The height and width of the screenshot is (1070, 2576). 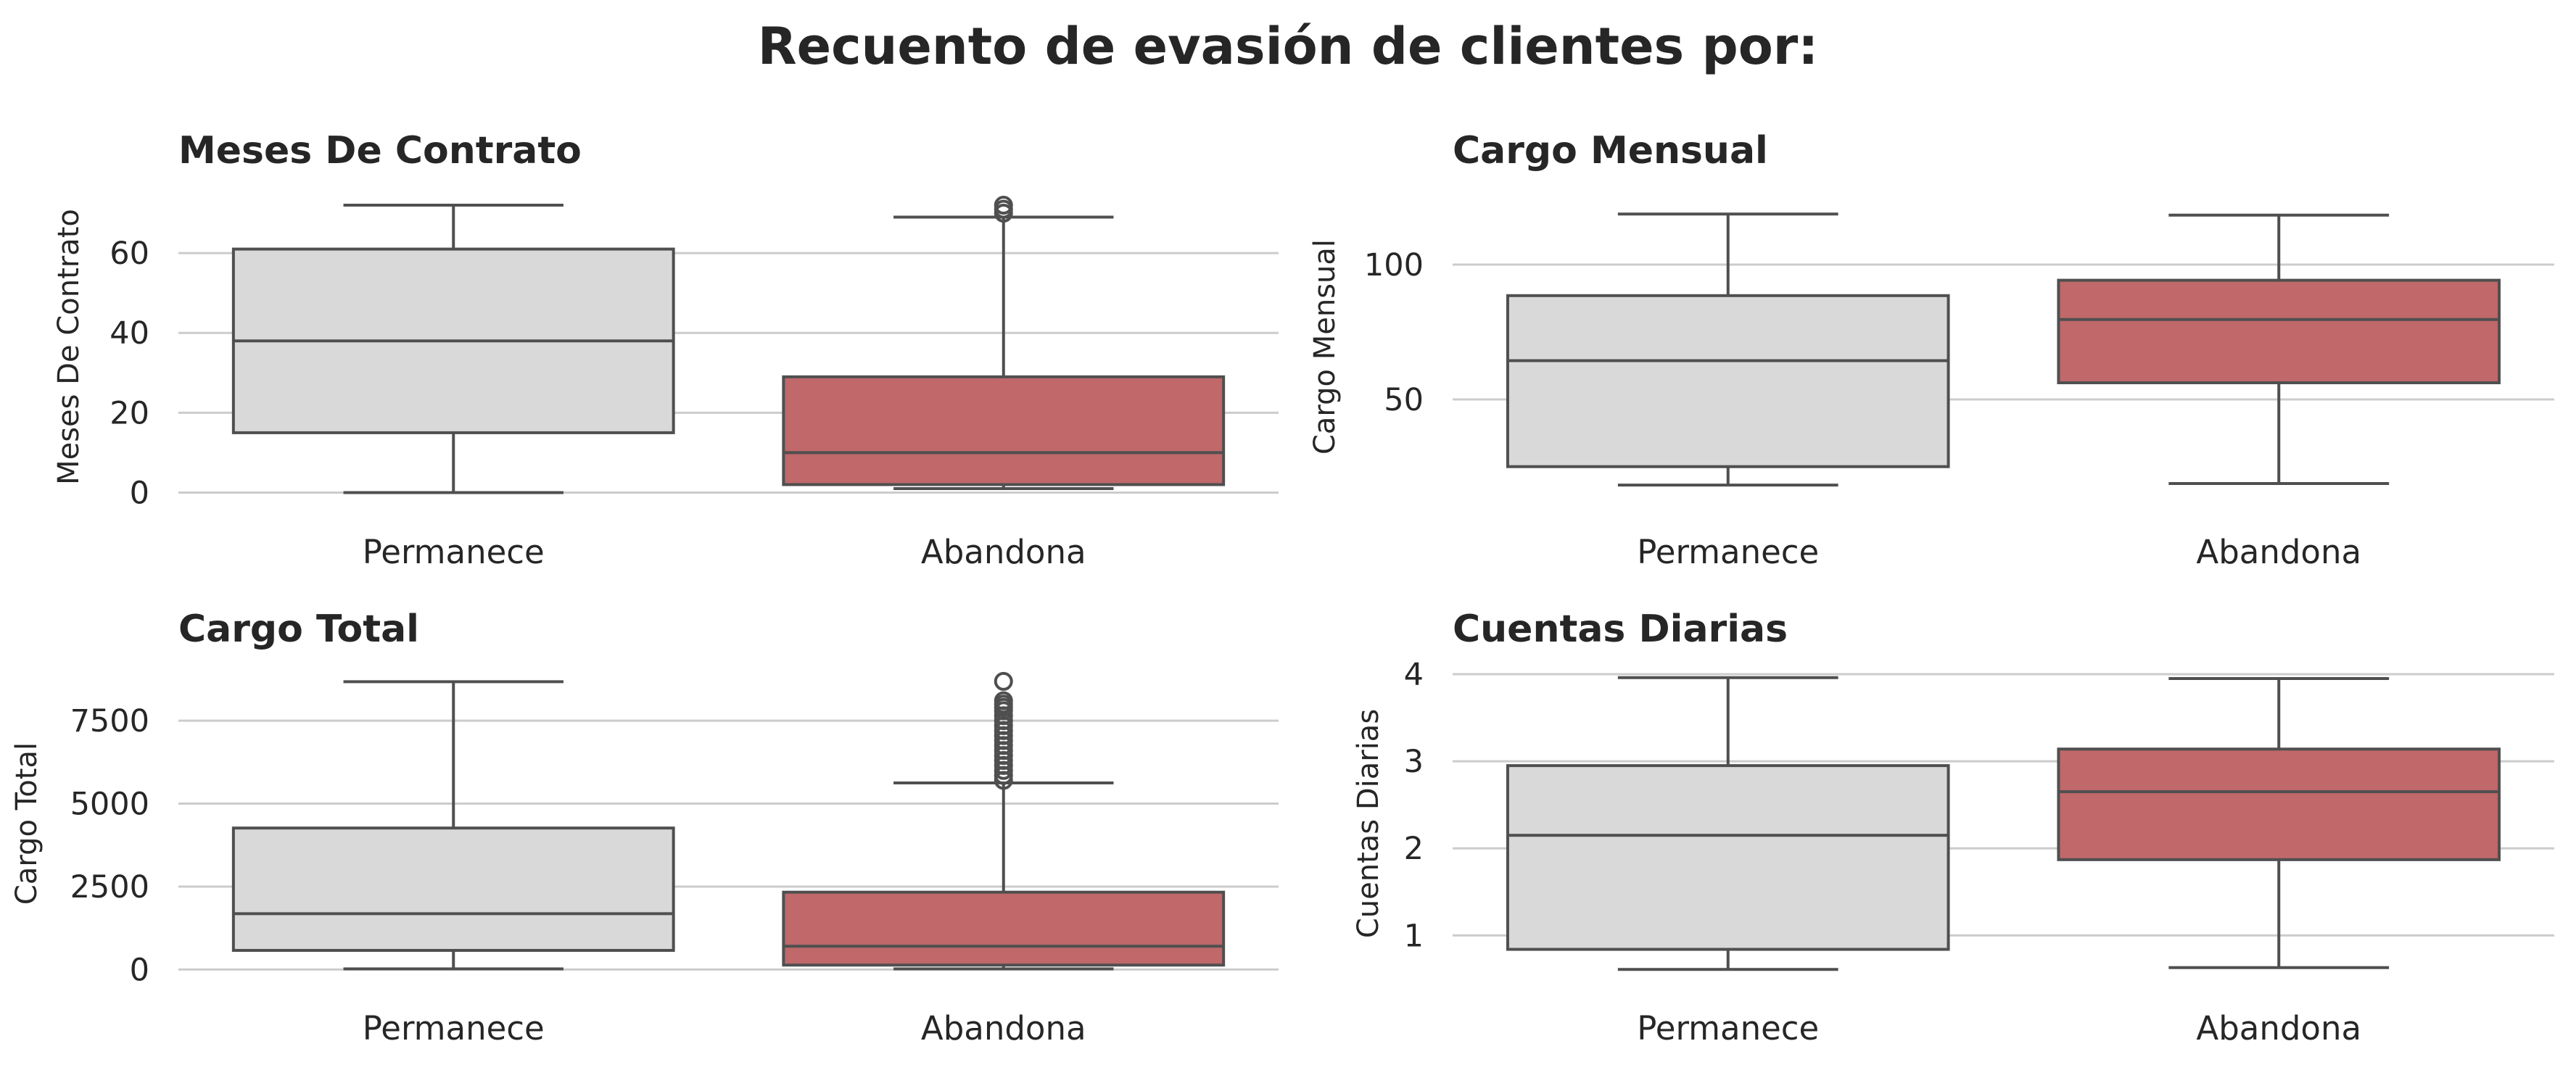 I want to click on y-axis-label: Meses De Contrato, so click(x=69, y=347).